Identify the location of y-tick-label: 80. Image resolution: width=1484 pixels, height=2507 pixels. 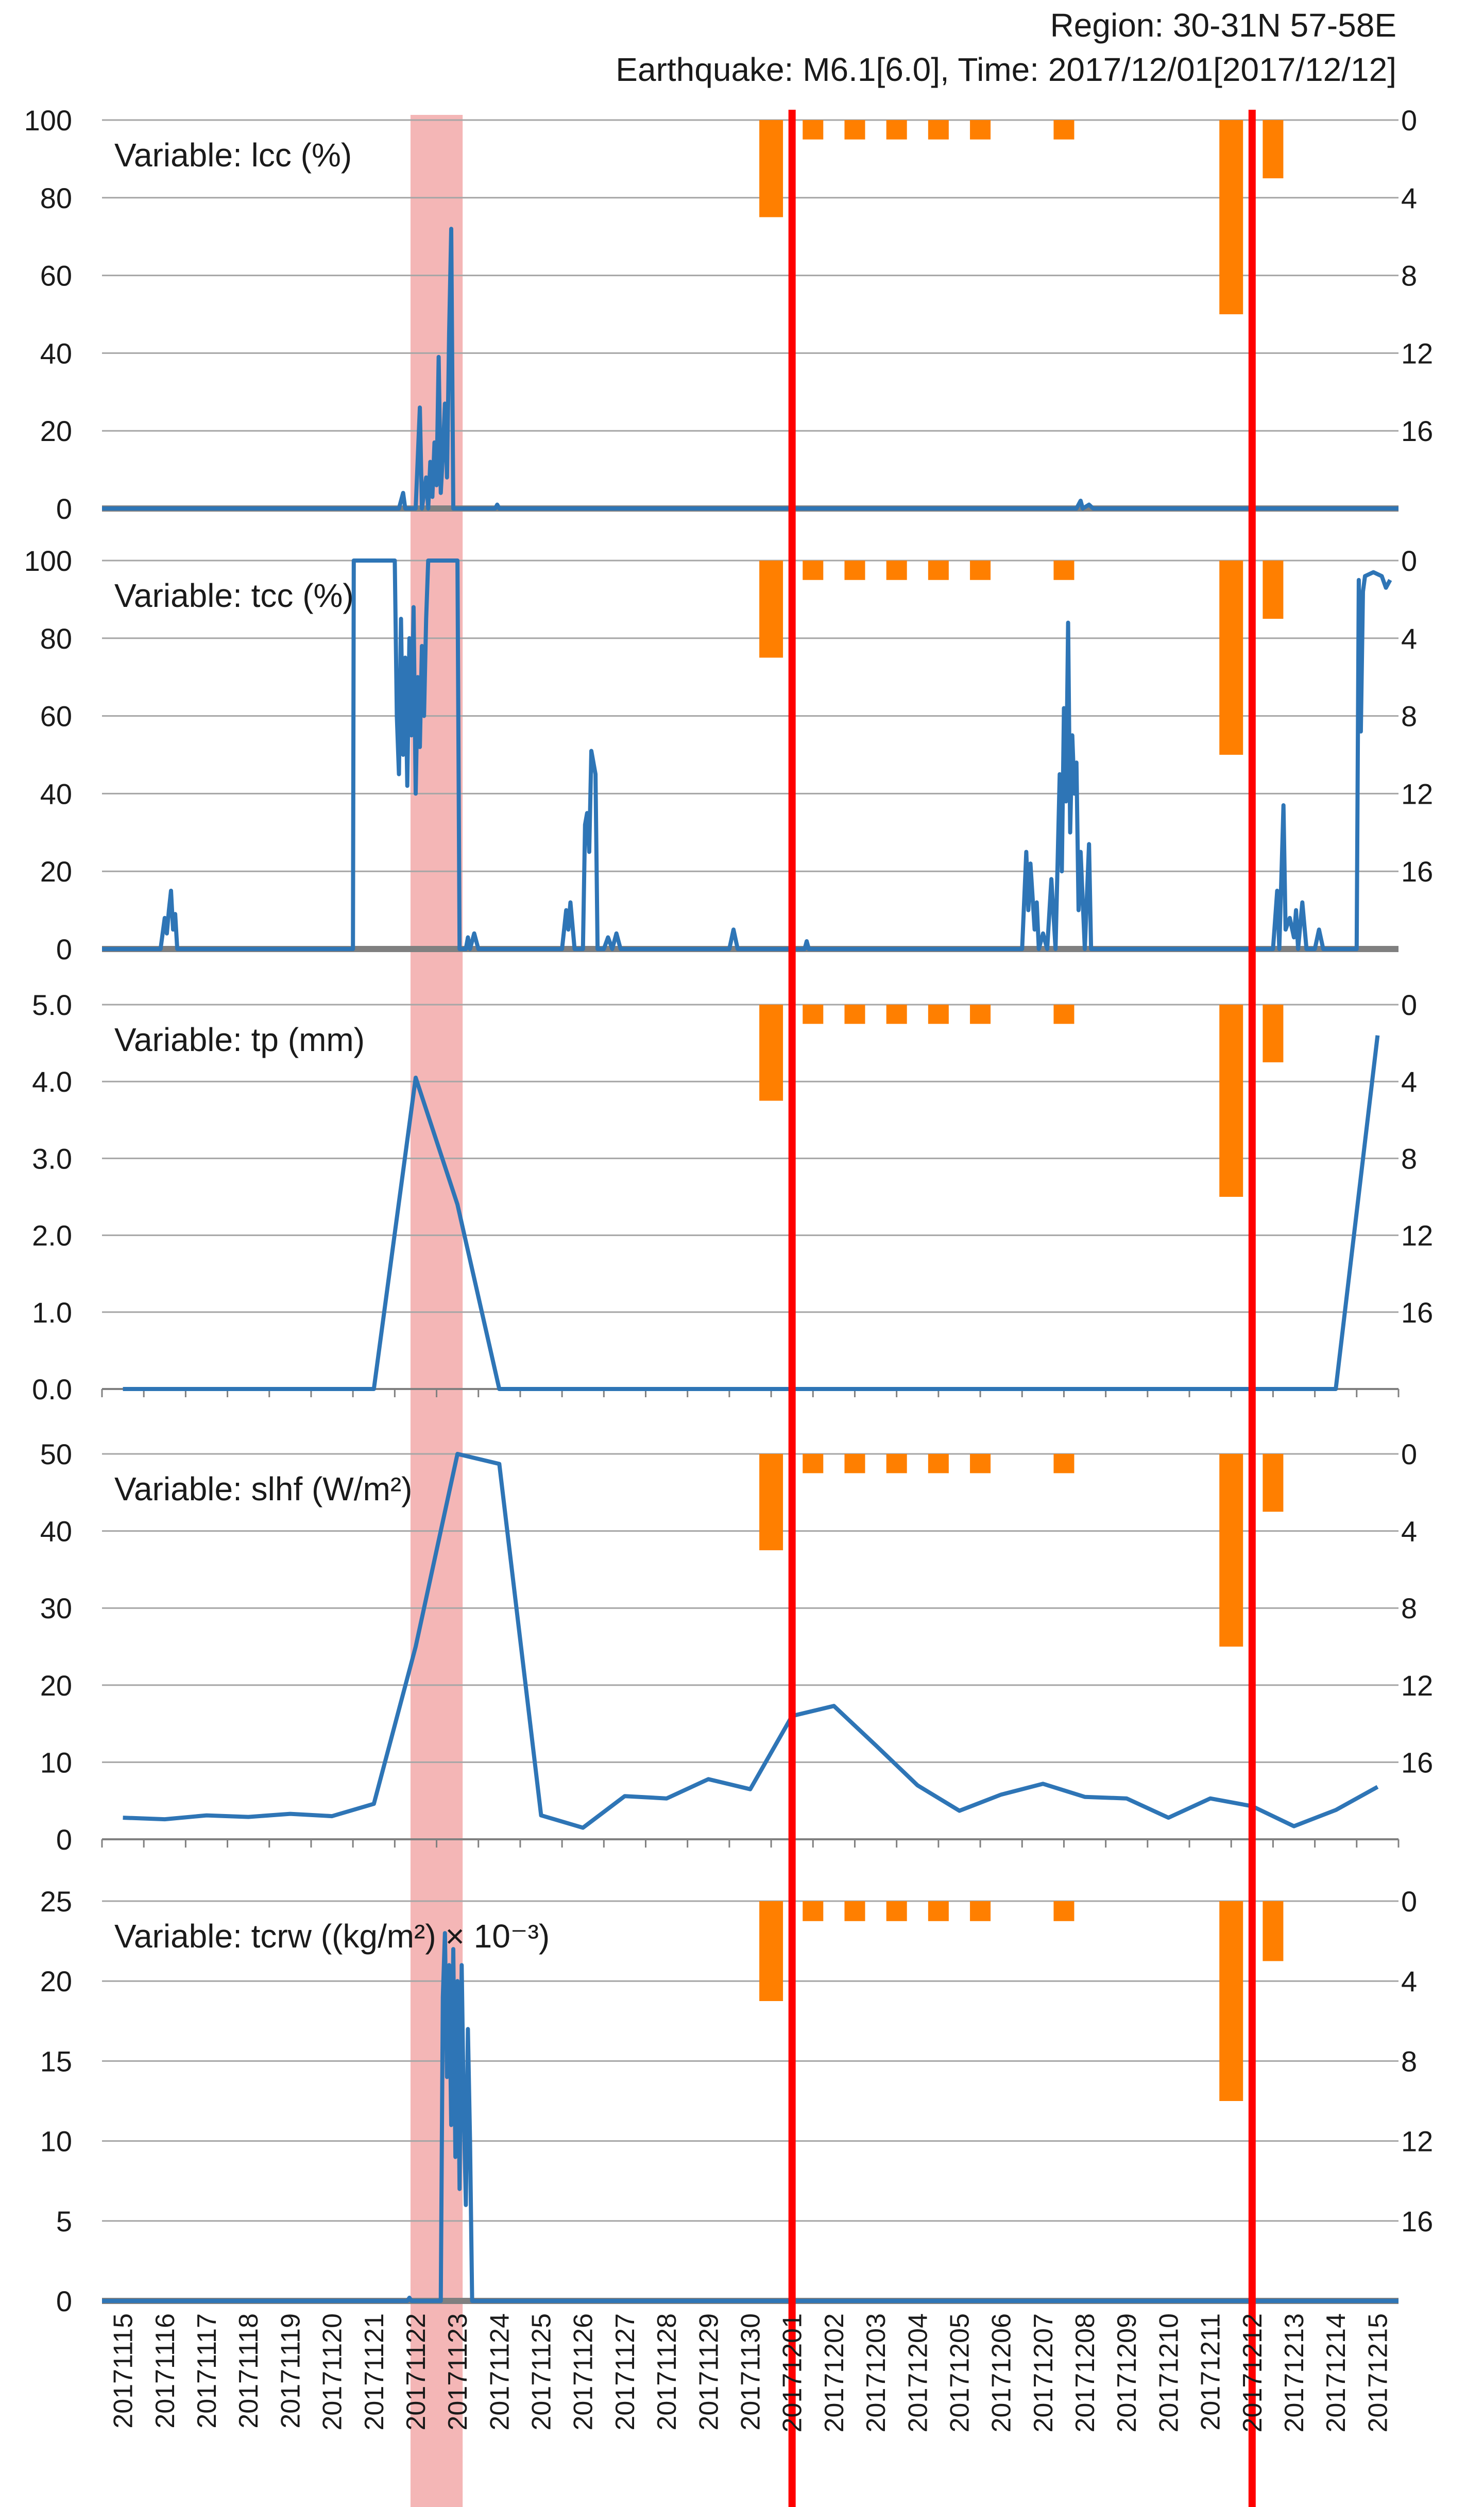
(56, 198).